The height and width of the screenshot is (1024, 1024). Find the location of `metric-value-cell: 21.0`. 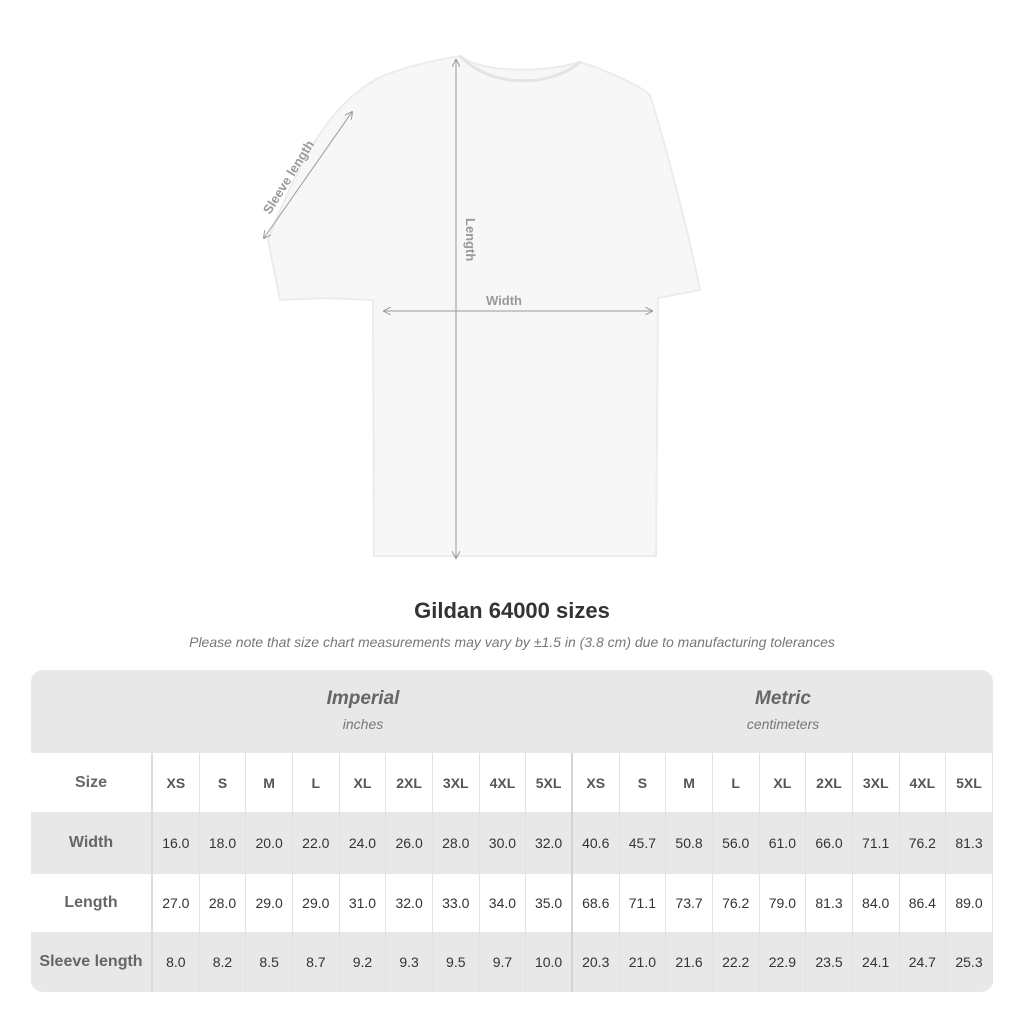

metric-value-cell: 21.0 is located at coordinates (643, 962).